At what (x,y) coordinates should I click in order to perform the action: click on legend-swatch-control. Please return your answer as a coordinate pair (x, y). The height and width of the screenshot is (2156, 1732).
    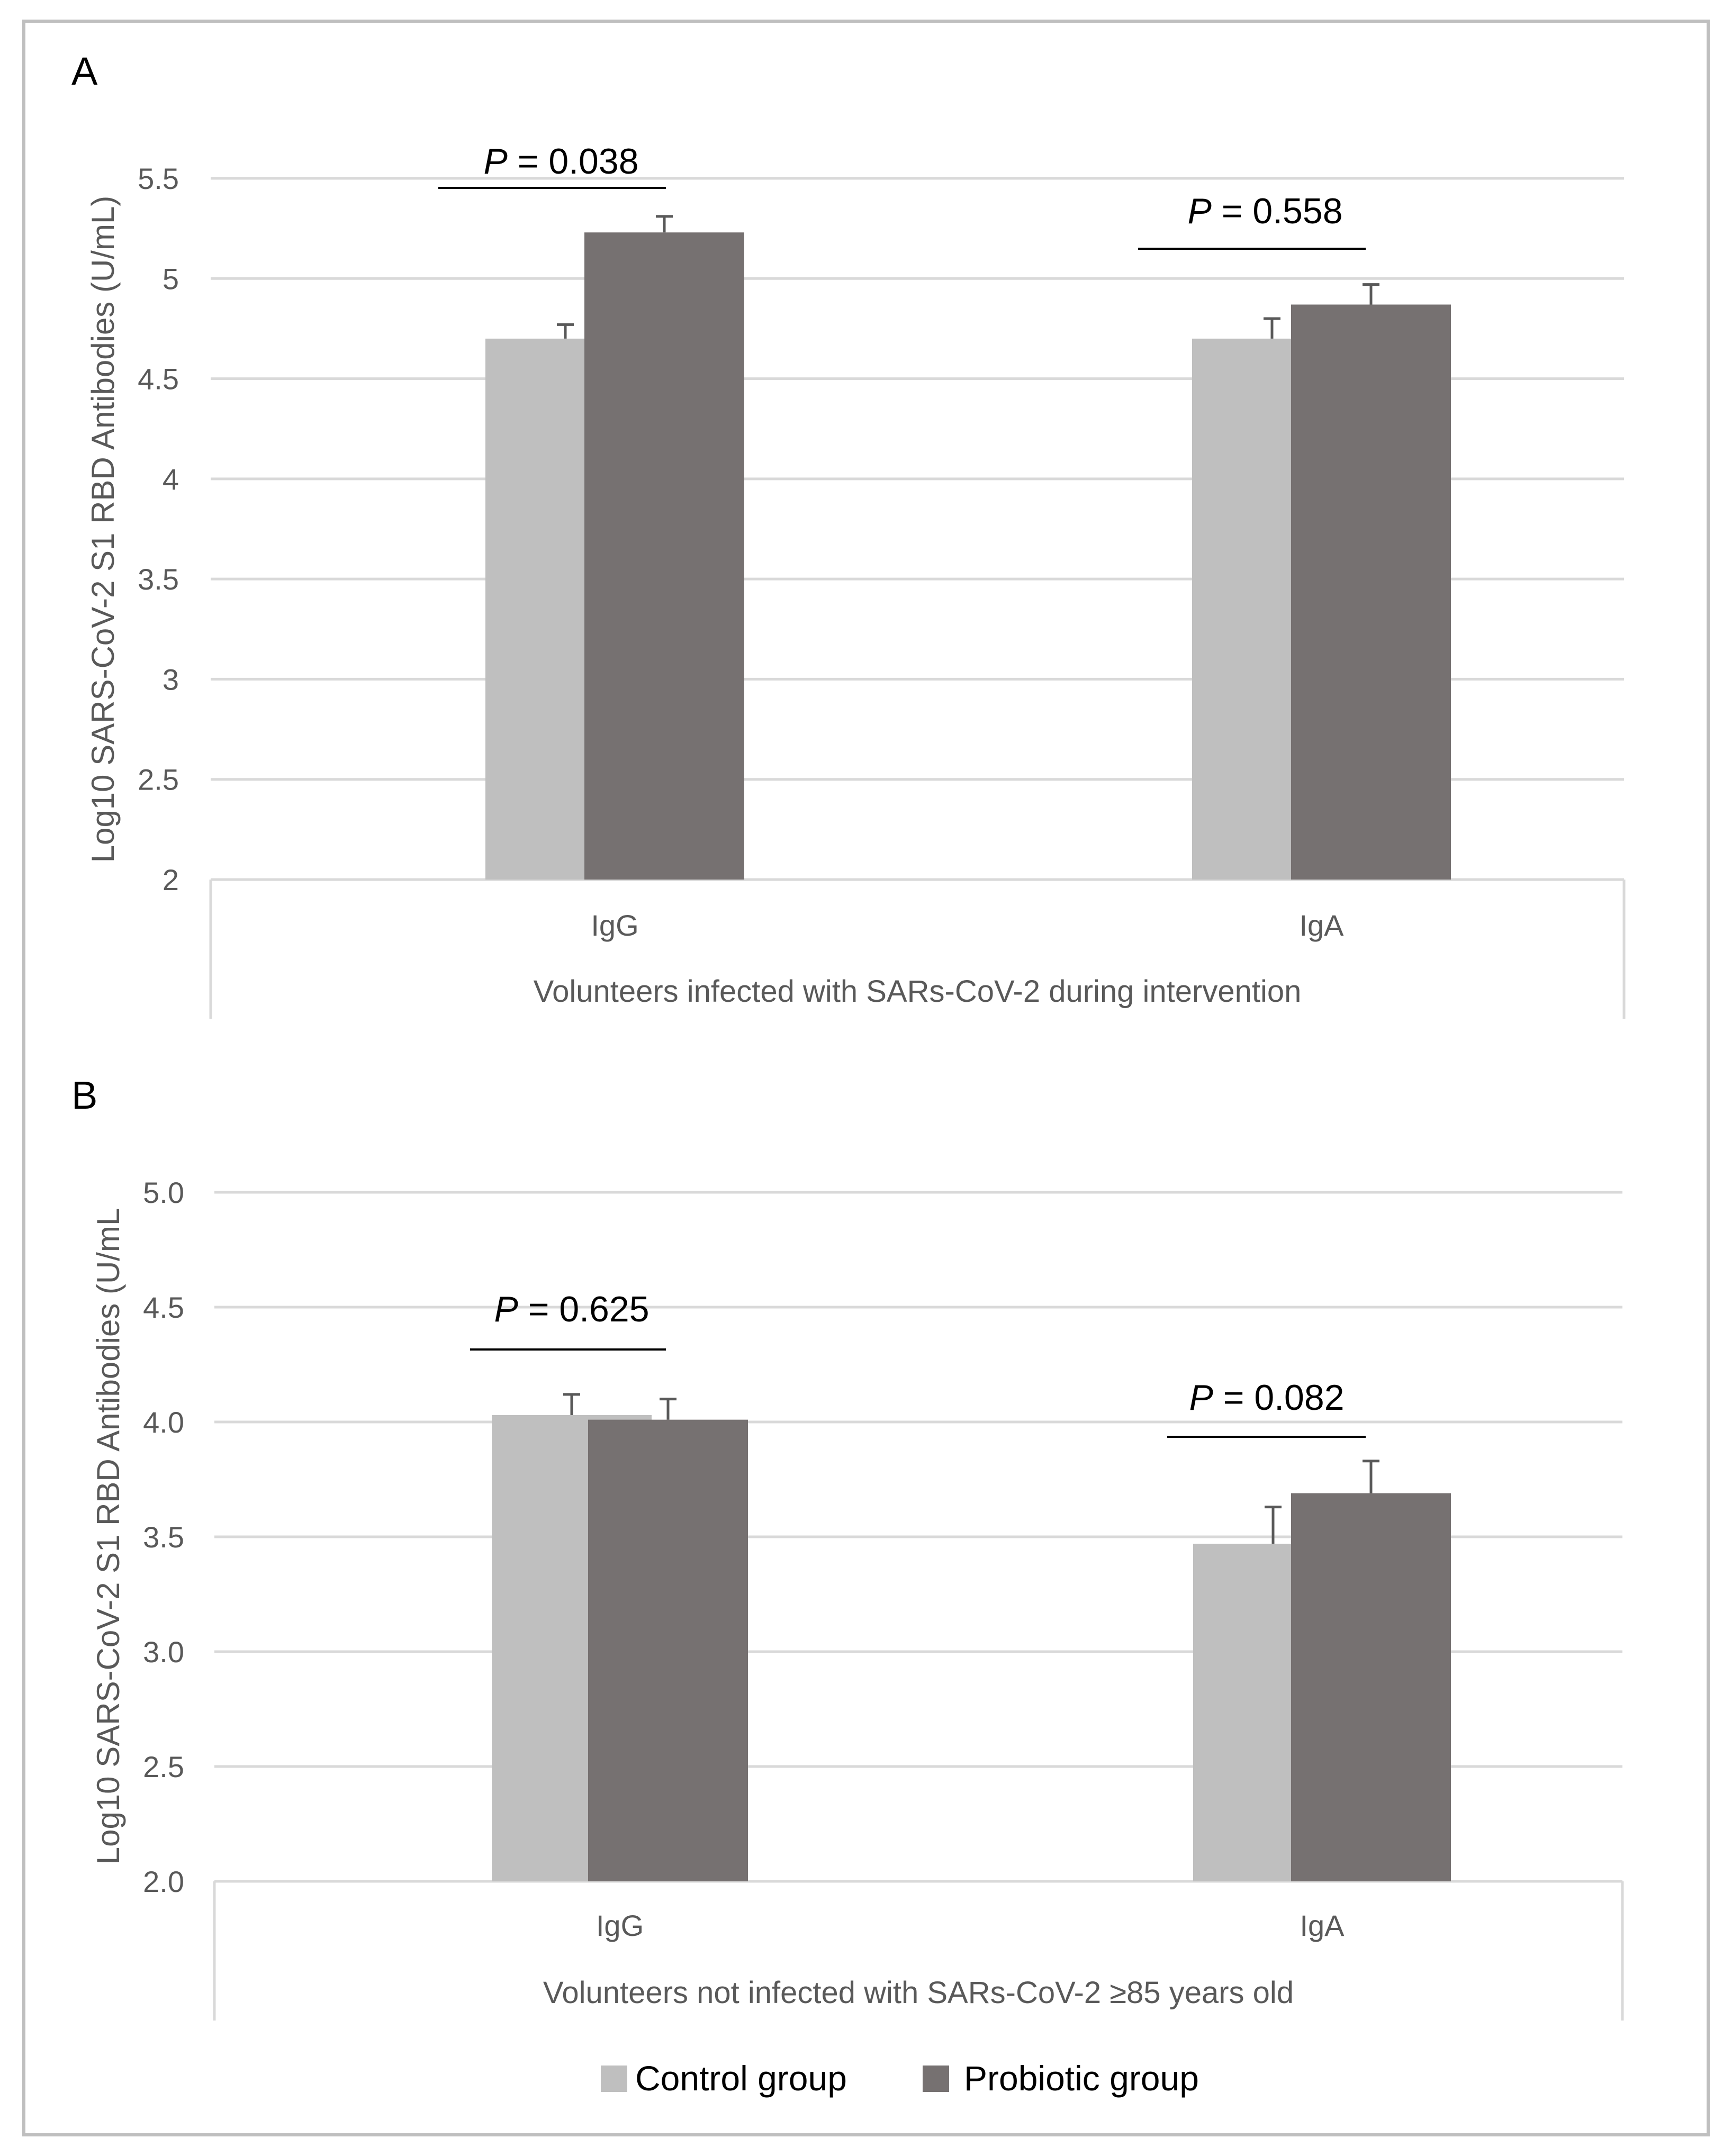
    Looking at the image, I should click on (614, 2079).